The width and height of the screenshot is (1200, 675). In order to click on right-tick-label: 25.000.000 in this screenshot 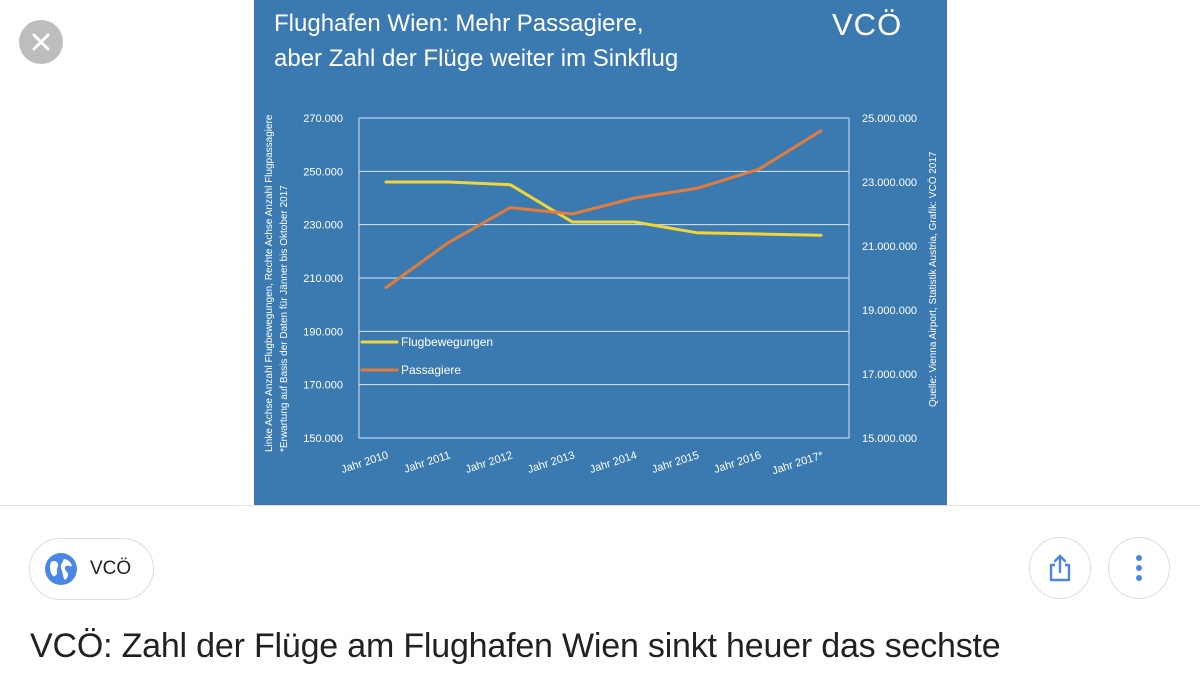, I will do `click(889, 119)`.